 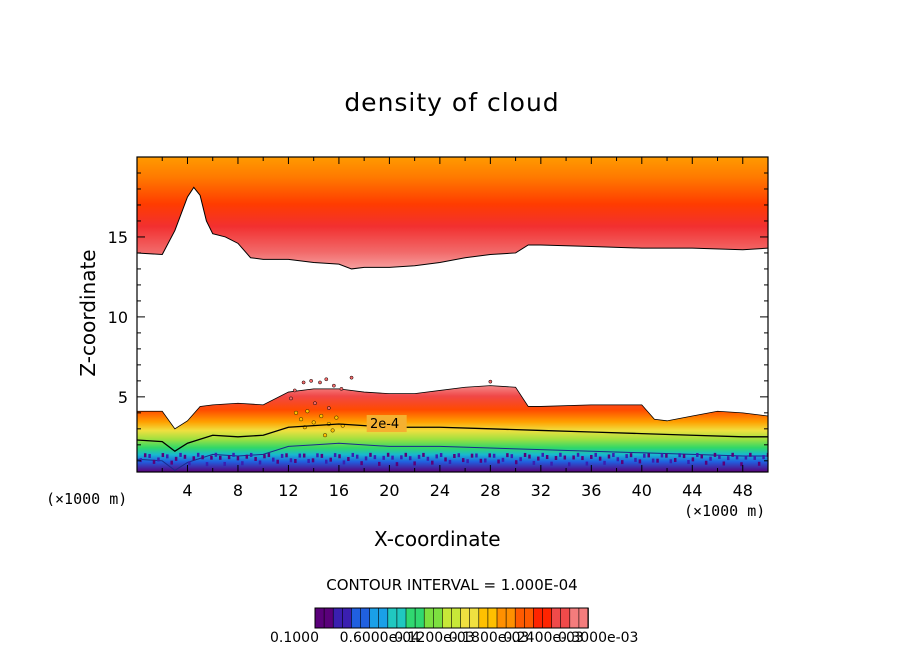 I want to click on contour-label-group: 2e-4, so click(x=386, y=424).